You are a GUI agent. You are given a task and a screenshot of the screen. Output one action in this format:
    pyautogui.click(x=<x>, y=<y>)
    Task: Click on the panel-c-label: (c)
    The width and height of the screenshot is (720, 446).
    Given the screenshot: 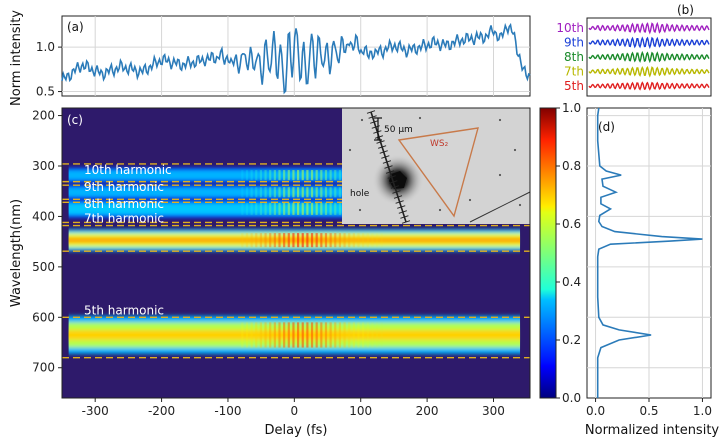 What is the action you would take?
    pyautogui.click(x=75, y=120)
    